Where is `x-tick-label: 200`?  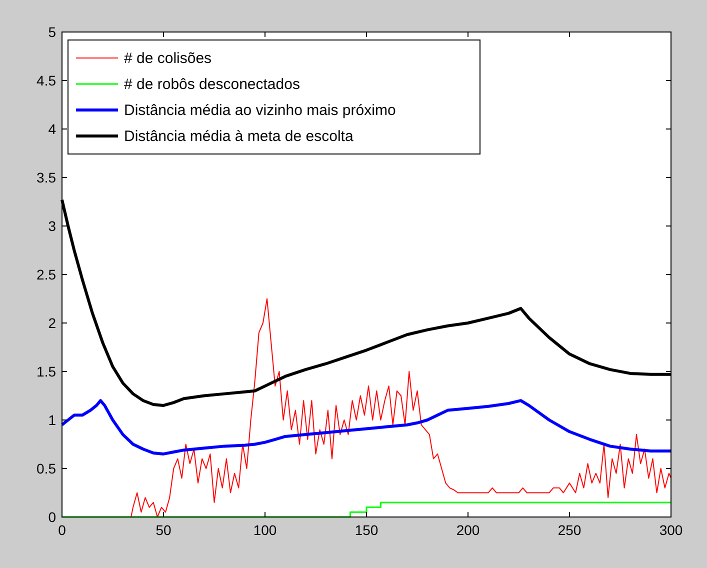 x-tick-label: 200 is located at coordinates (468, 530).